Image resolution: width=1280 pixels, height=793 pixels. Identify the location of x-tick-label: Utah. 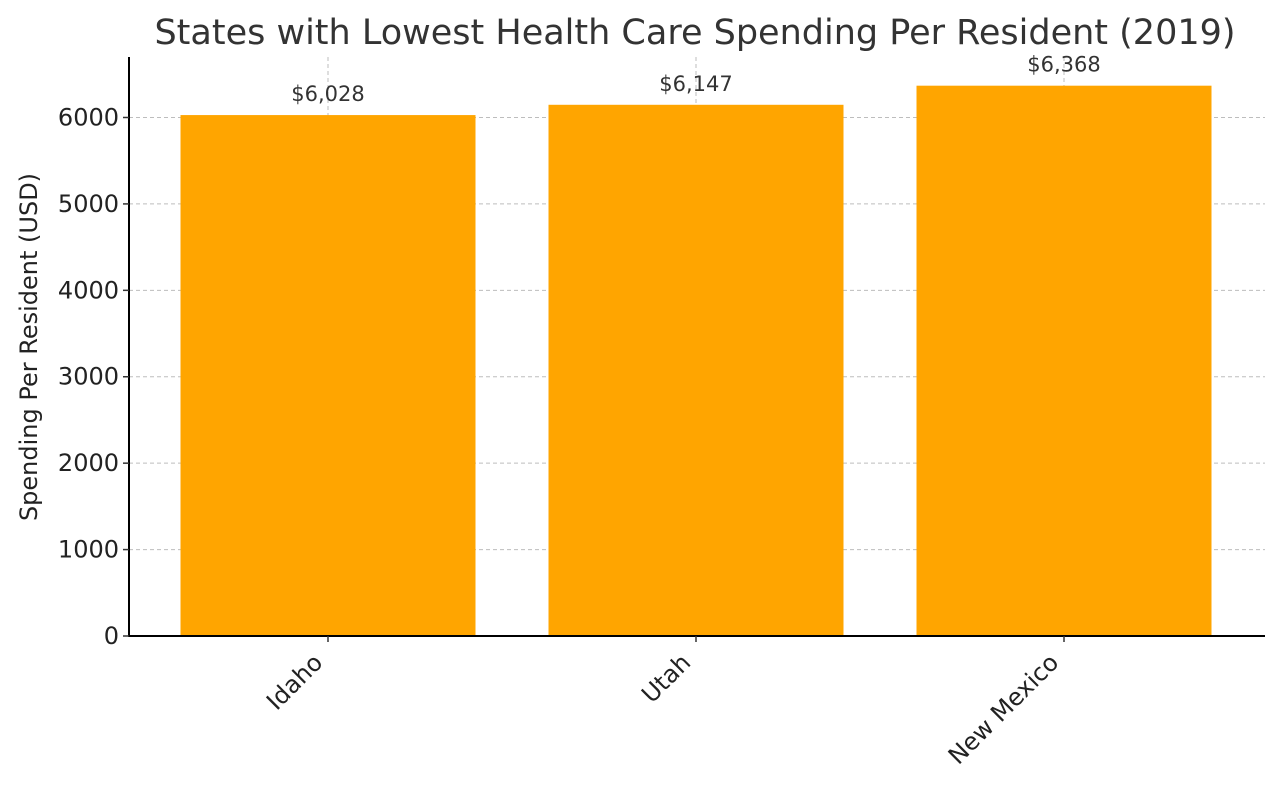
(666, 678).